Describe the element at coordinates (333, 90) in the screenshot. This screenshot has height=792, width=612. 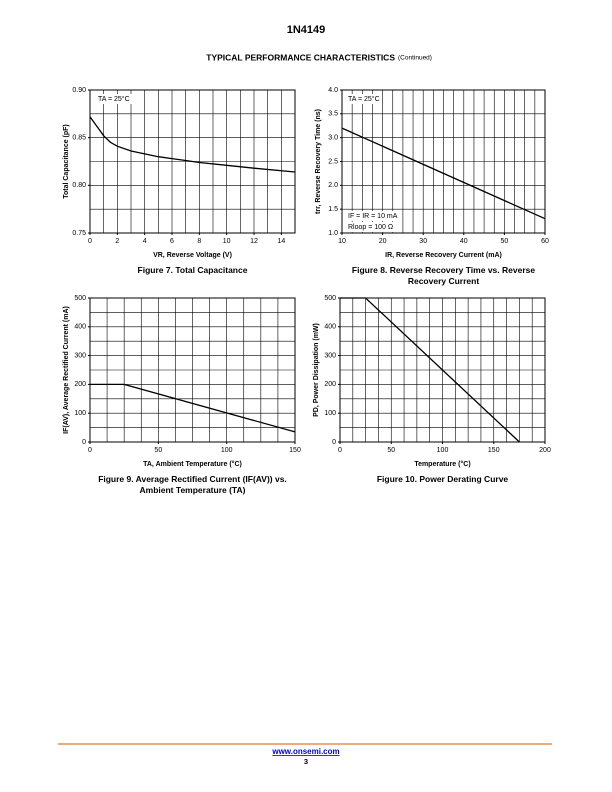
I see `y-tick-label: 4.0` at that location.